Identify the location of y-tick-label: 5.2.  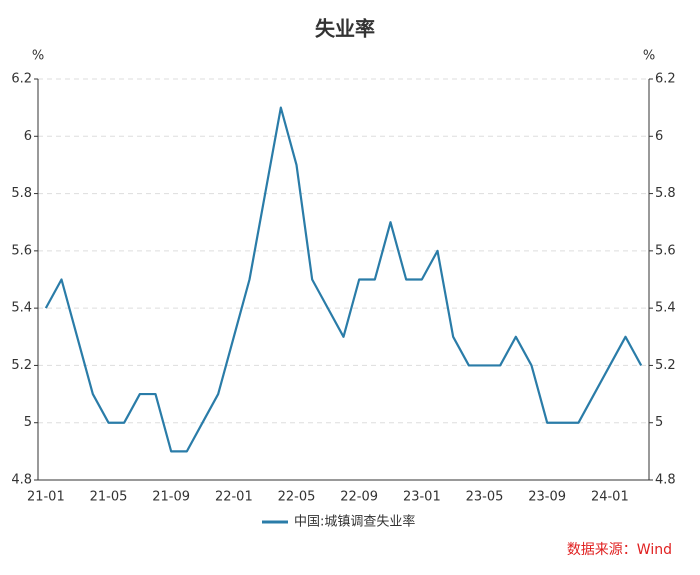
(21, 365).